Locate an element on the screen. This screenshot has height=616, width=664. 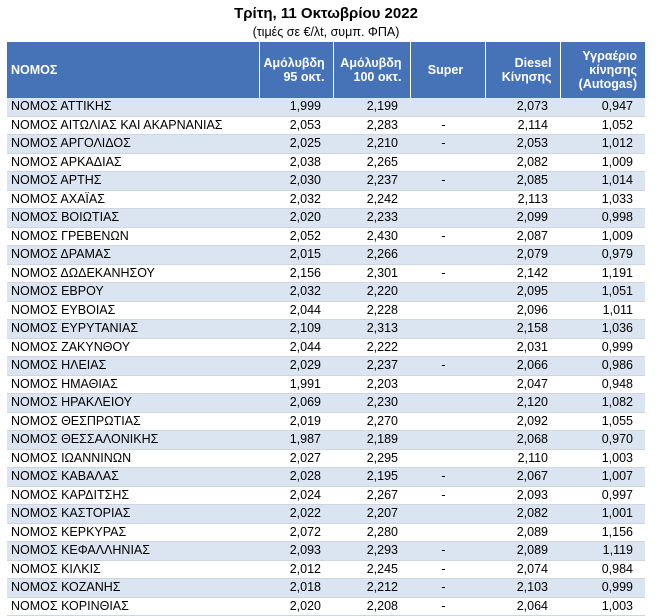
price-cell: 2,074 is located at coordinates (522, 569).